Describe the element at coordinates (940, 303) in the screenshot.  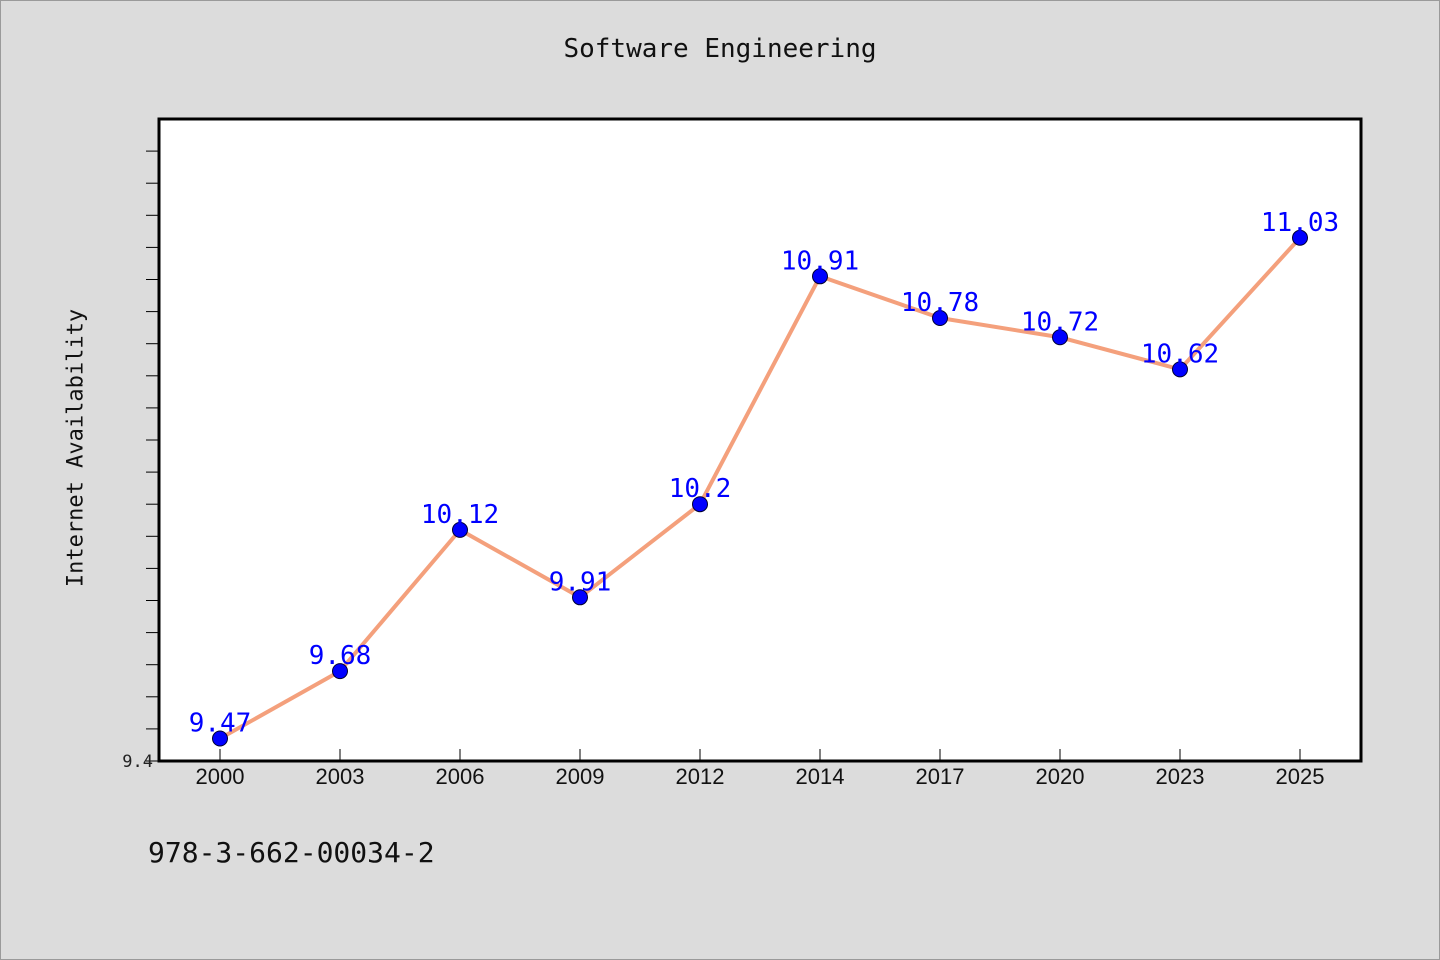
I see `data-label: 10.78` at that location.